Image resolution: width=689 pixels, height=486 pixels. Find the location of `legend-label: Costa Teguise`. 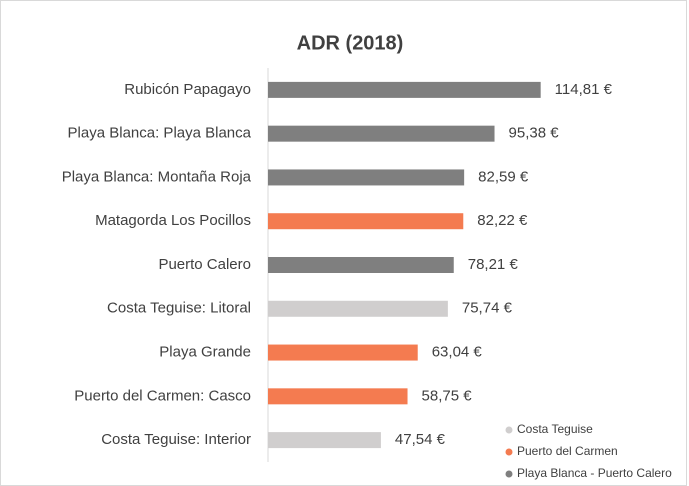

legend-label: Costa Teguise is located at coordinates (555, 429).